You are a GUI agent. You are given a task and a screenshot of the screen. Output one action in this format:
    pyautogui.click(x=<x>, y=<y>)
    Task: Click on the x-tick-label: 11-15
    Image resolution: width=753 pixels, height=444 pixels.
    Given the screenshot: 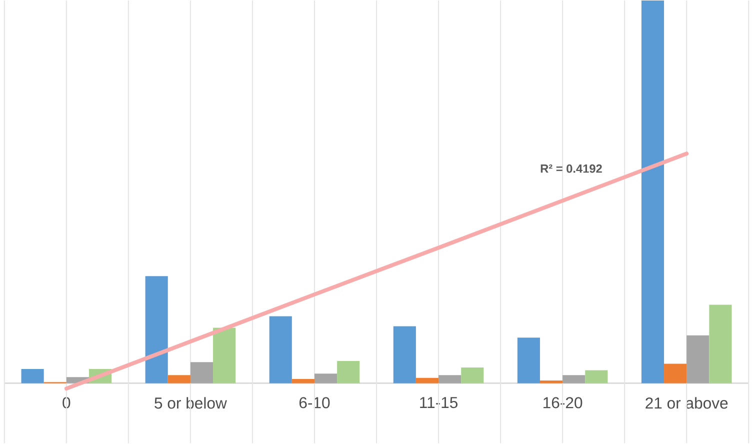 What is the action you would take?
    pyautogui.click(x=439, y=402)
    